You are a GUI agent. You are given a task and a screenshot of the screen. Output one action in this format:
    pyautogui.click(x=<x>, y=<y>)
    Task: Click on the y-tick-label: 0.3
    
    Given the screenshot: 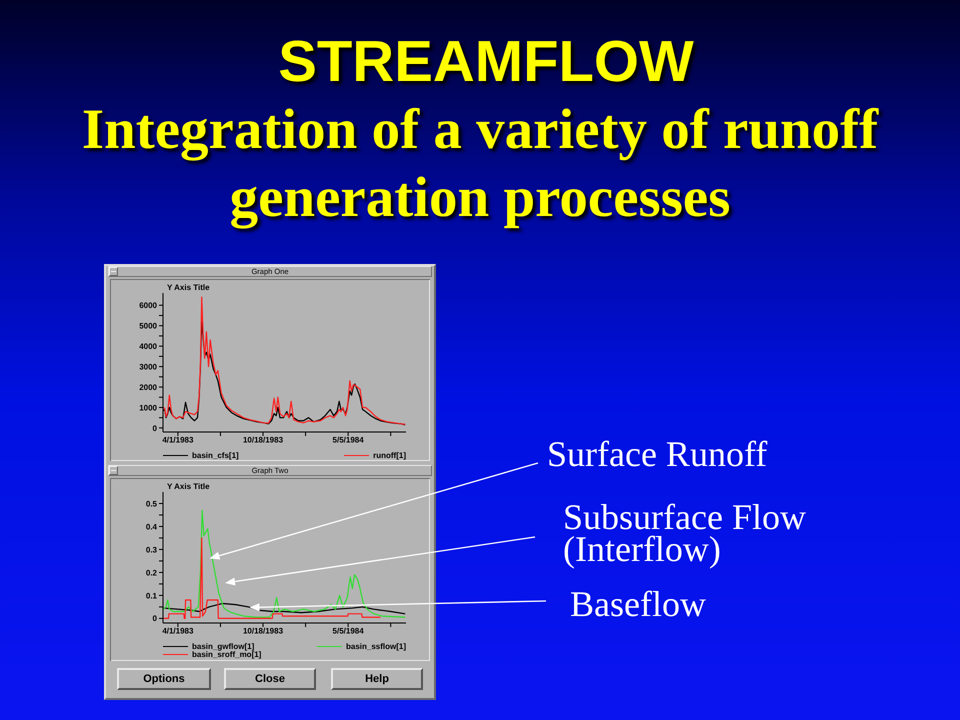 What is the action you would take?
    pyautogui.click(x=152, y=549)
    